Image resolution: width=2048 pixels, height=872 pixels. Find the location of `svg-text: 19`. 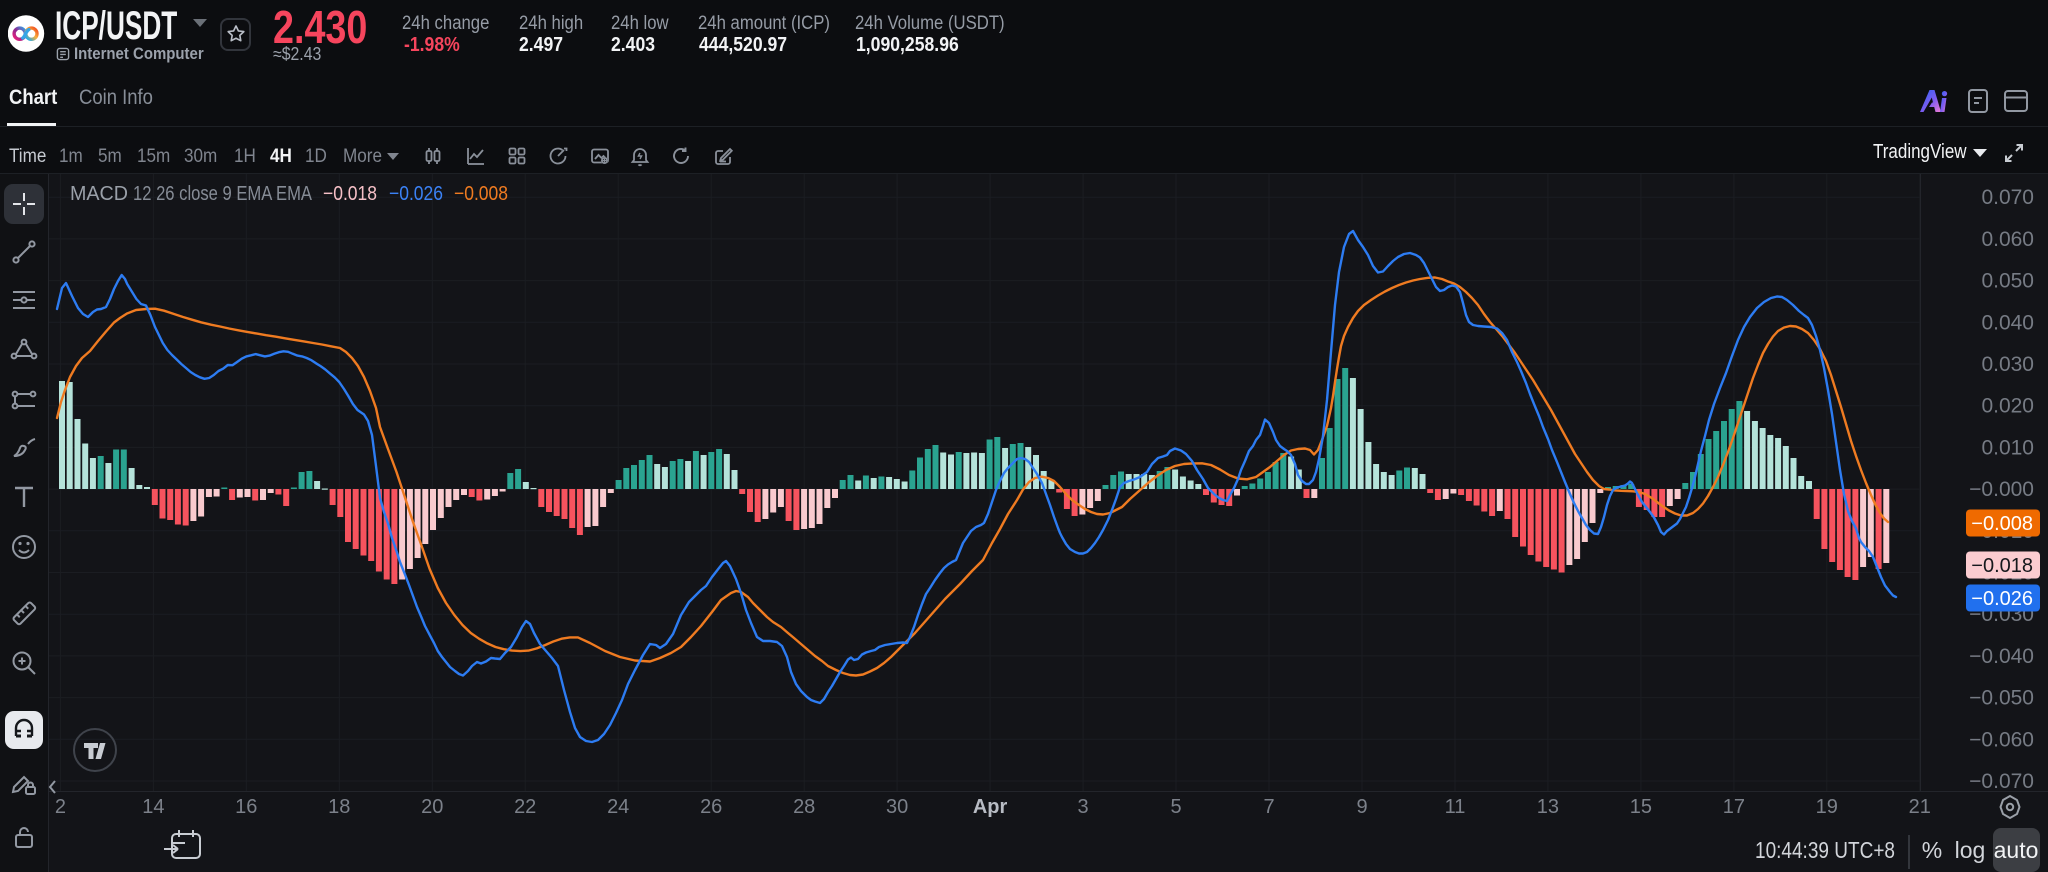

svg-text: 19 is located at coordinates (1827, 807).